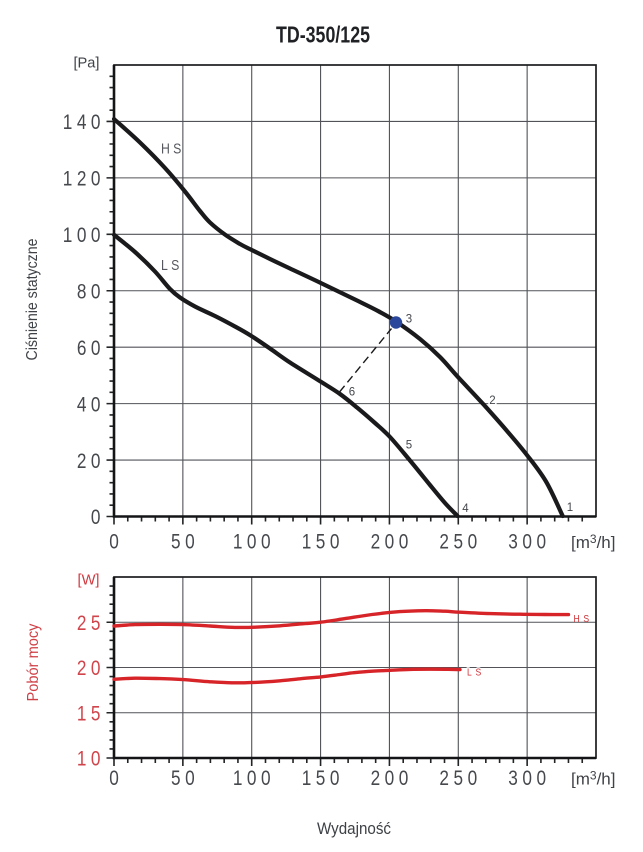  I want to click on svg-text: Ciśnienie statyczne, so click(32, 300).